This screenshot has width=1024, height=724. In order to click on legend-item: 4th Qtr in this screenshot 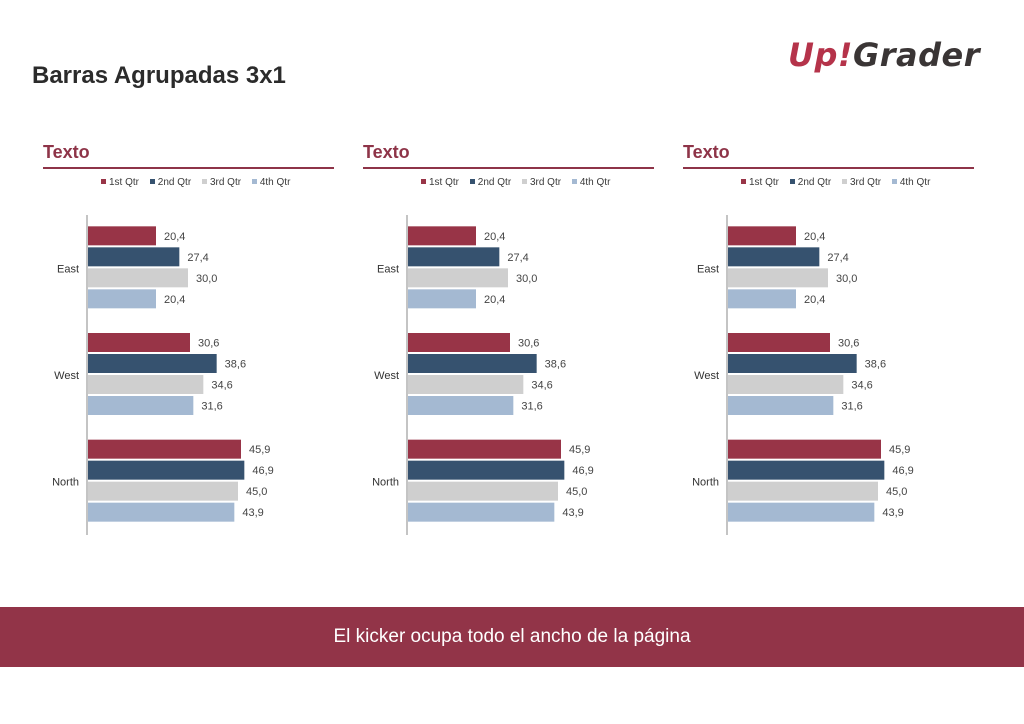, I will do `click(271, 182)`.